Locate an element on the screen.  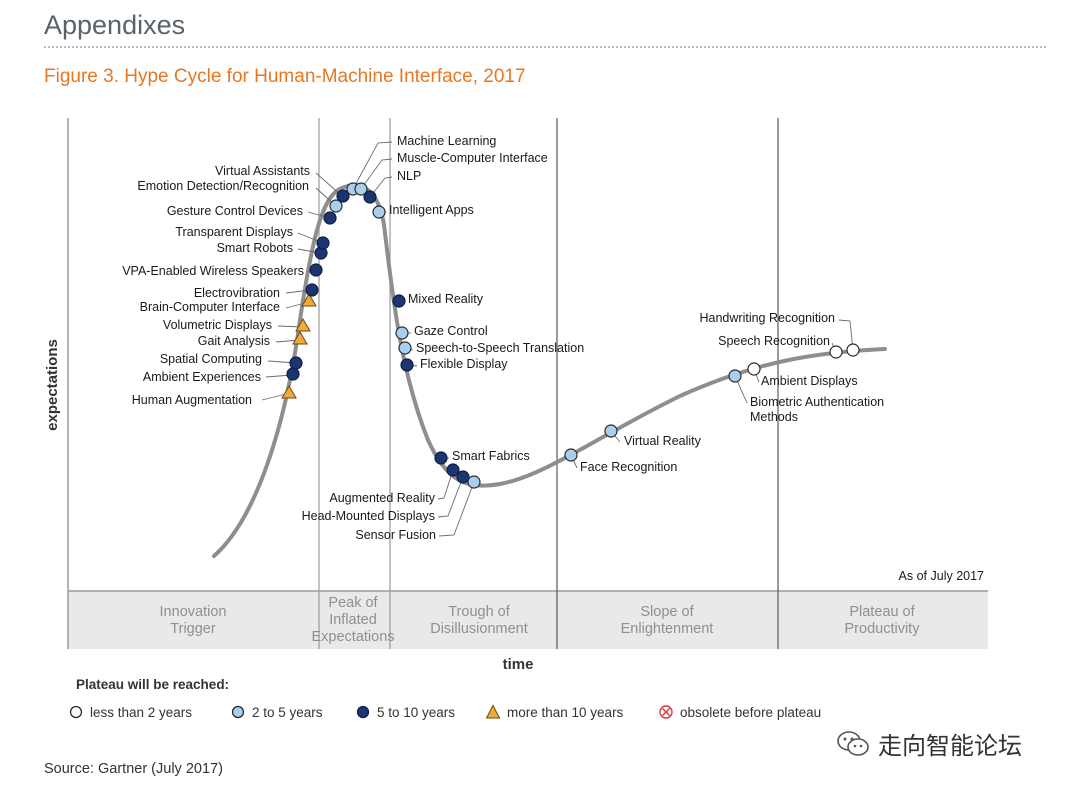
label-emotion-detection-recognition: Emotion Detection/Recognition is located at coordinates (223, 186).